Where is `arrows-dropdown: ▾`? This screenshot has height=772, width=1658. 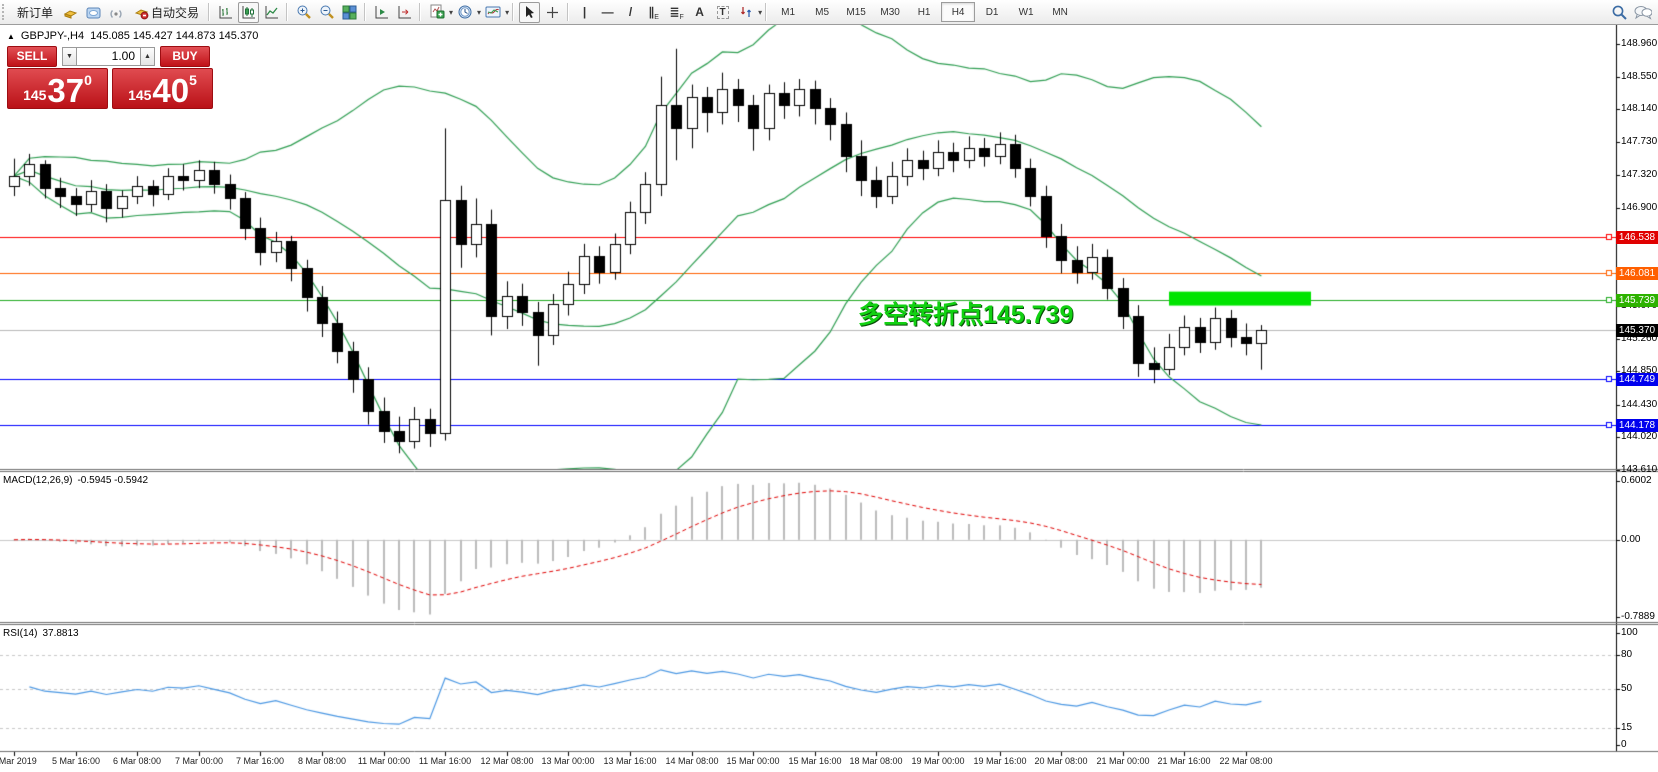 arrows-dropdown: ▾ is located at coordinates (760, 12).